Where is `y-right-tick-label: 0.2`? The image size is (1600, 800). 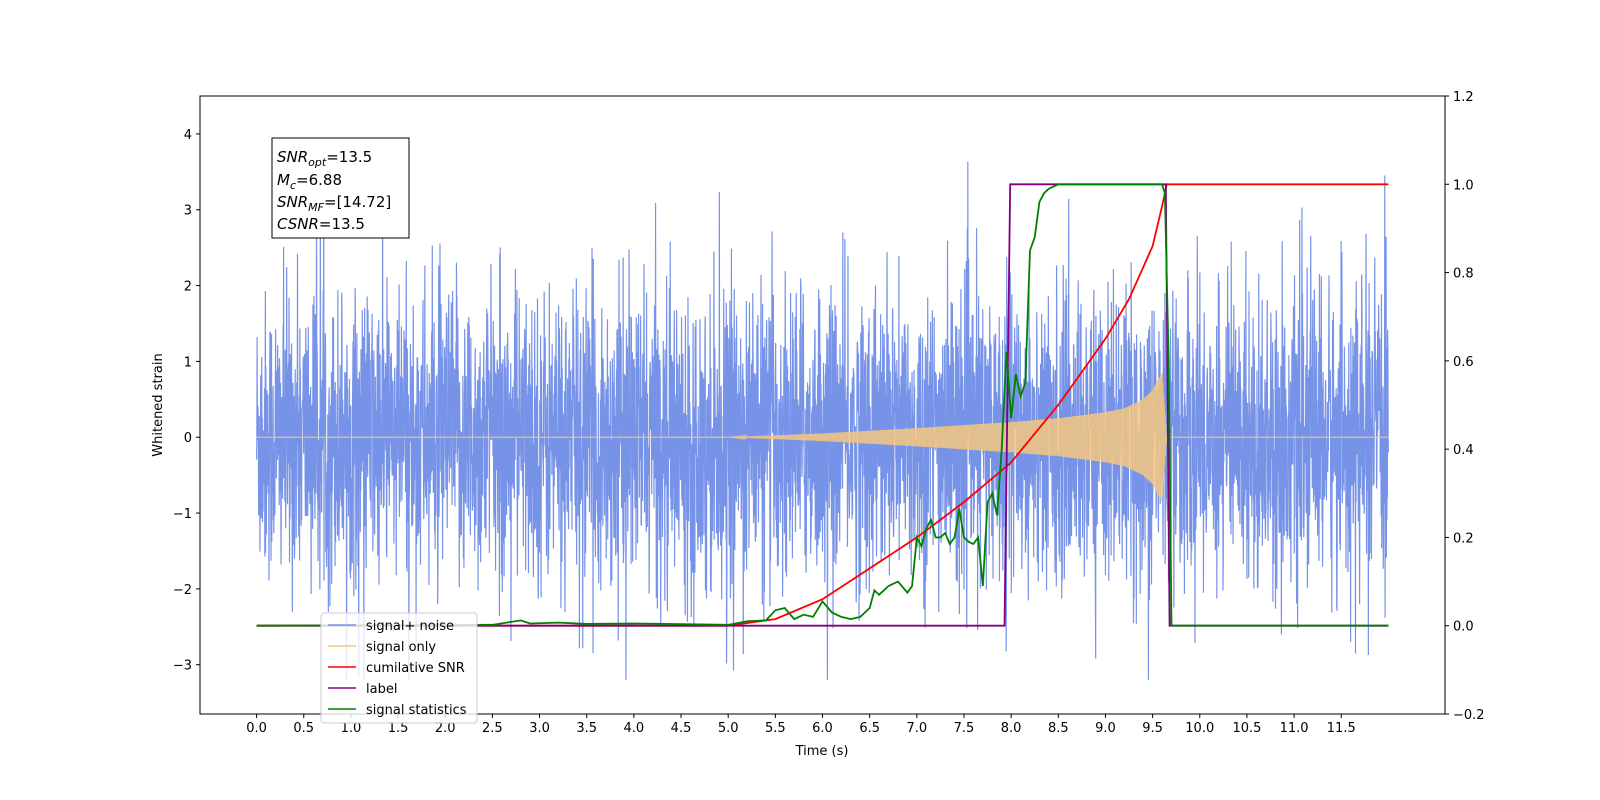
y-right-tick-label: 0.2 is located at coordinates (1463, 538).